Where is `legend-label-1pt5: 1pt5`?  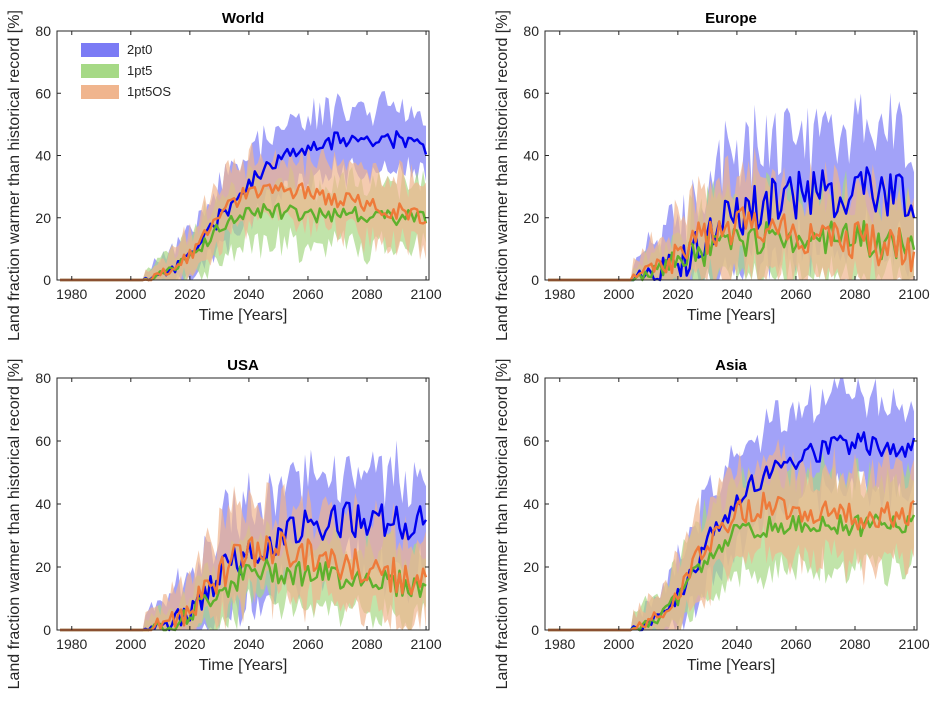
legend-label-1pt5: 1pt5 is located at coordinates (139, 70).